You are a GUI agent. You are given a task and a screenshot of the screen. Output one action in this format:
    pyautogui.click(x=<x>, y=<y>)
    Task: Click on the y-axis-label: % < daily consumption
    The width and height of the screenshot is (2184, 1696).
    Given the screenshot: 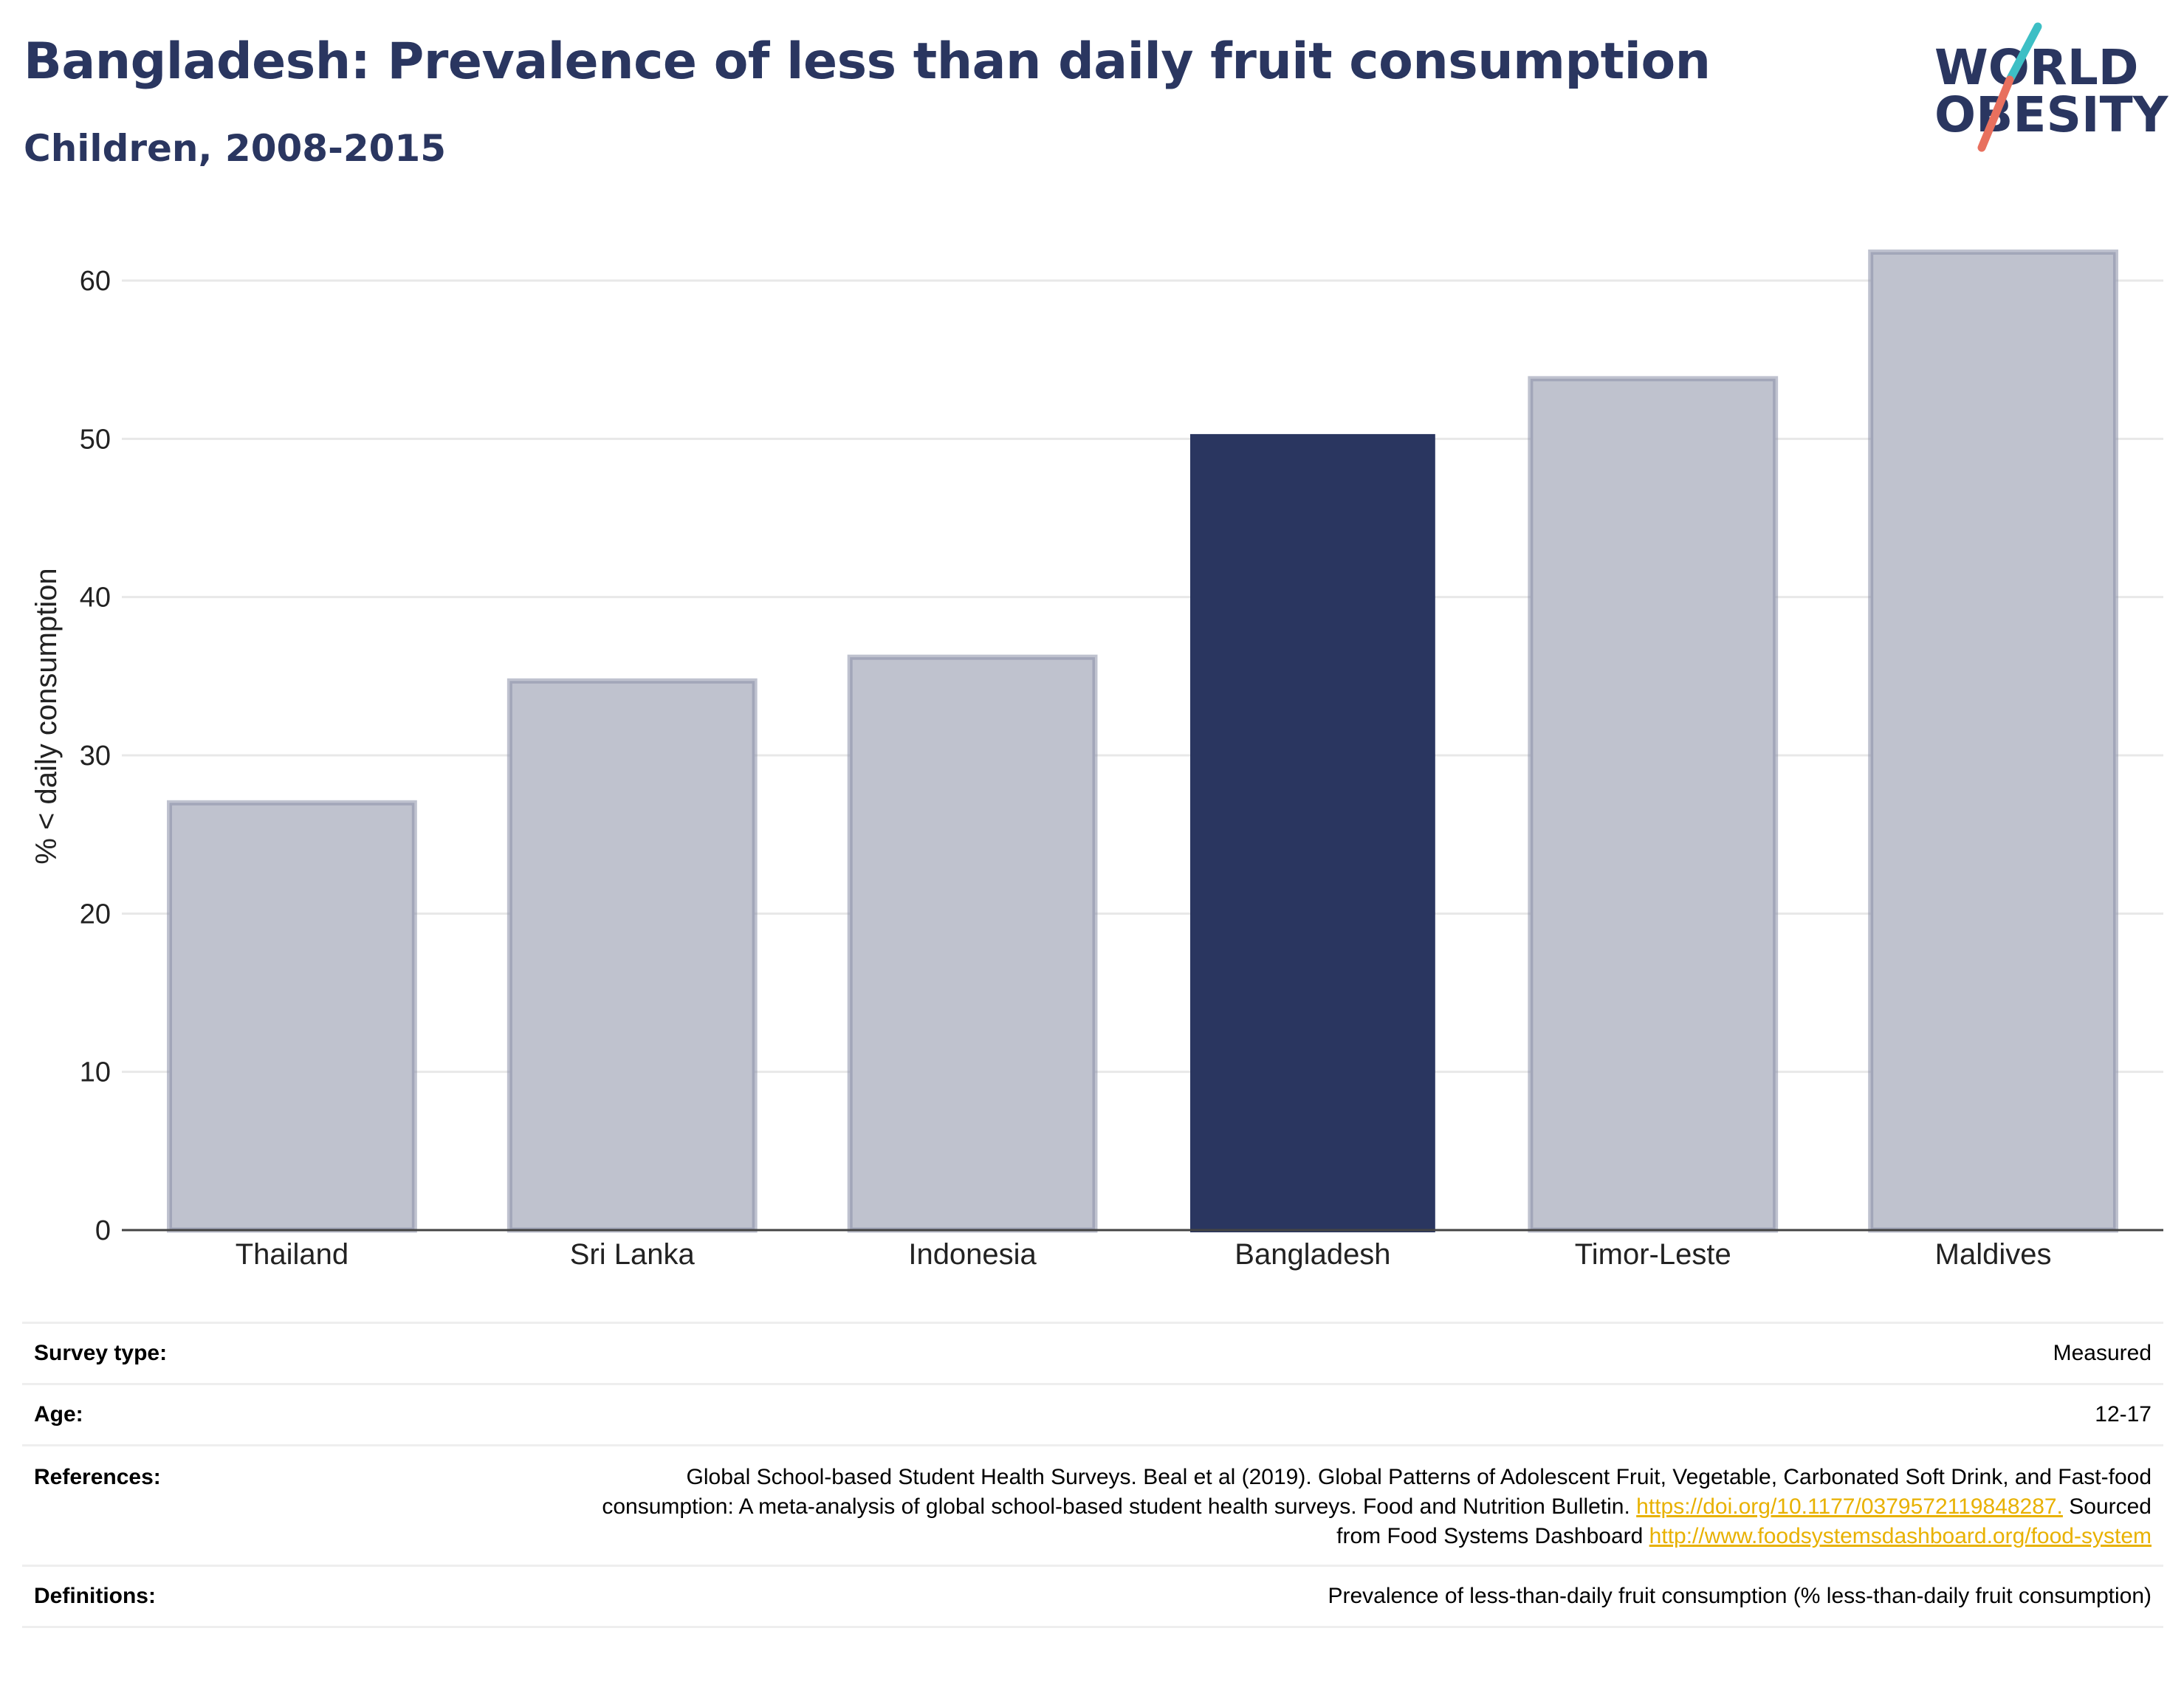 What is the action you would take?
    pyautogui.click(x=47, y=716)
    